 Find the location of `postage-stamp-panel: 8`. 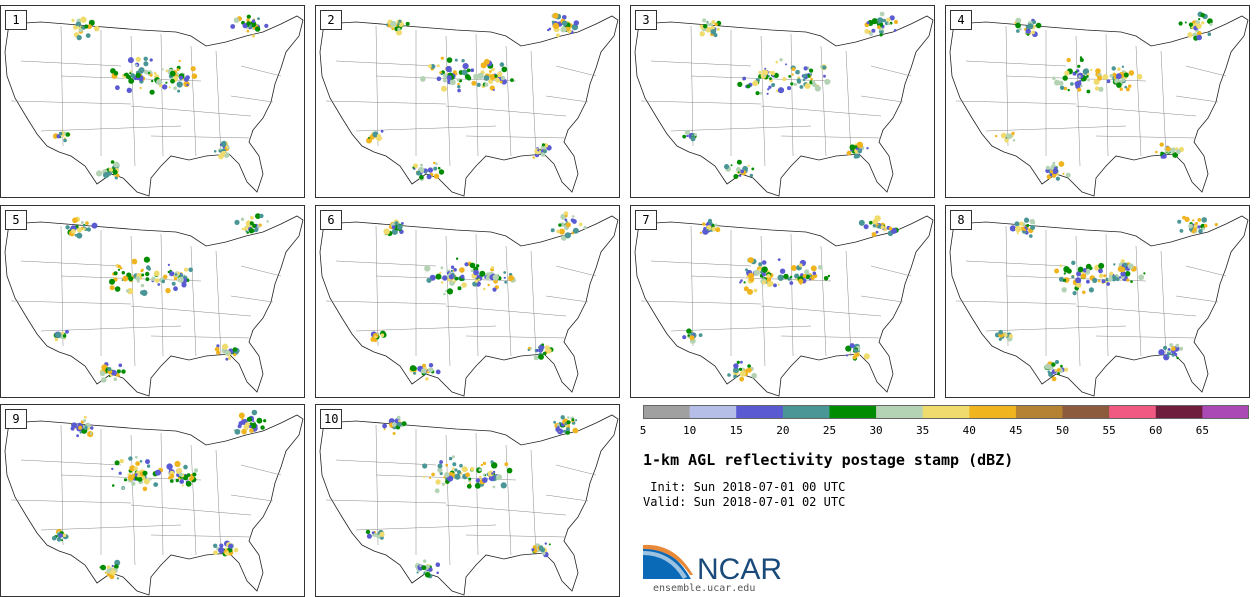

postage-stamp-panel: 8 is located at coordinates (1097, 301).